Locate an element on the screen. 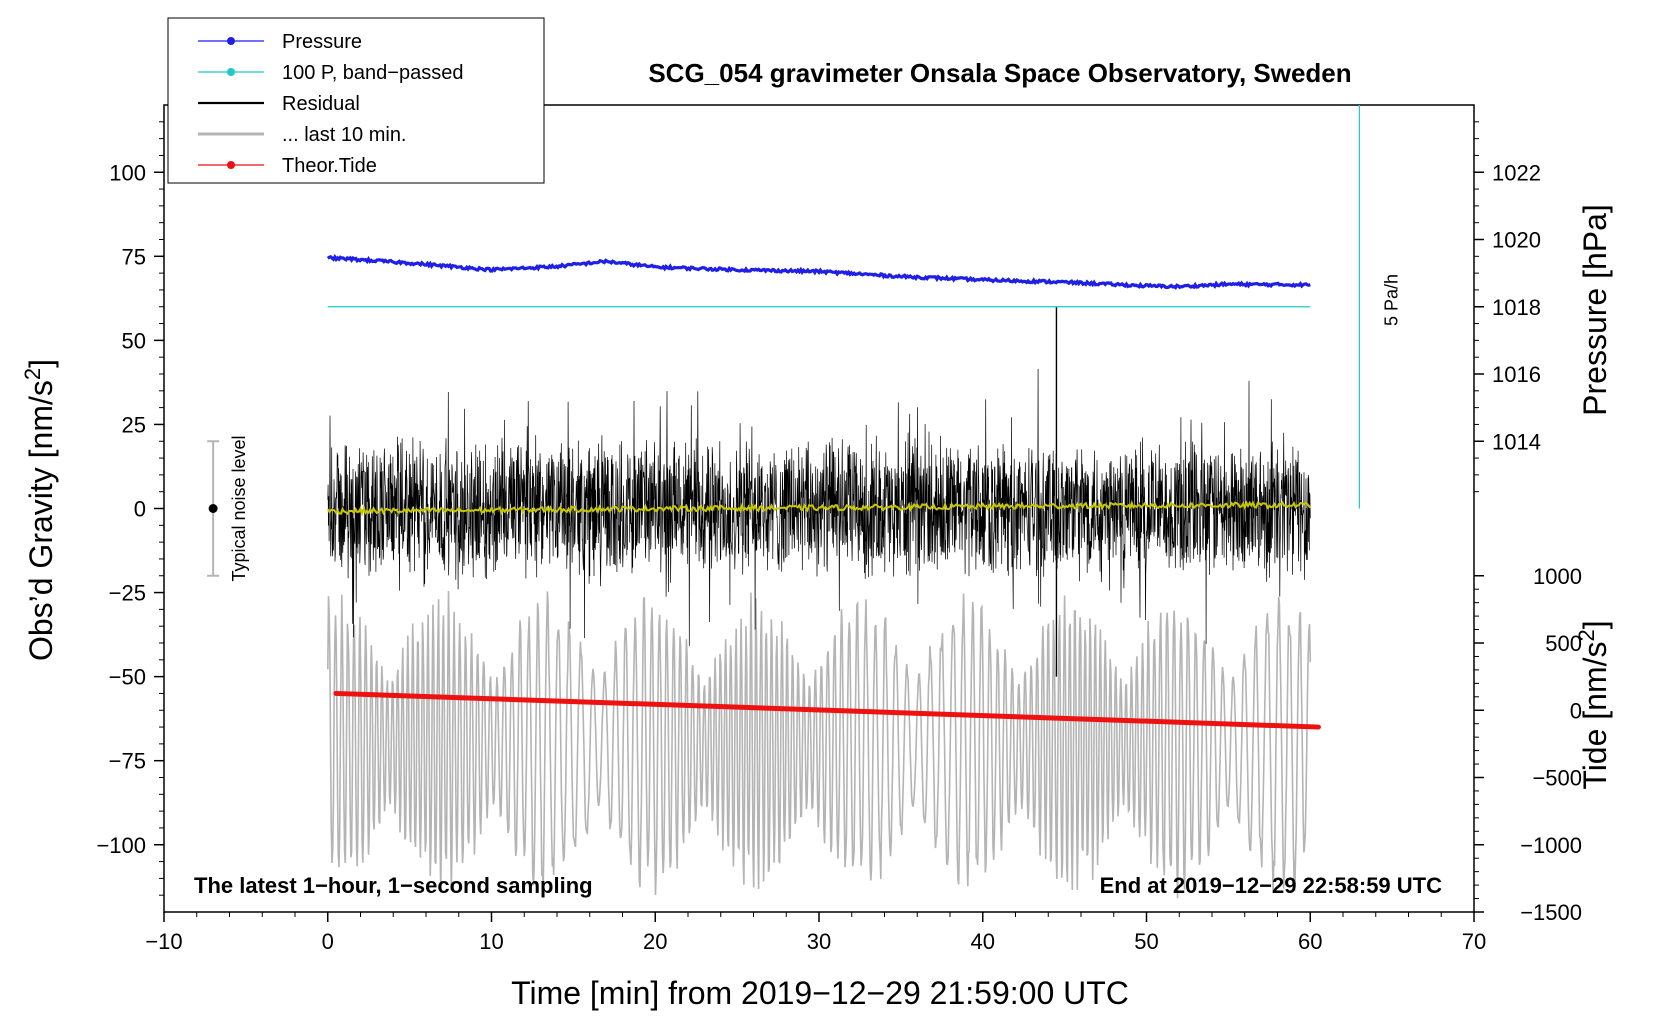 This screenshot has height=1020, width=1660. tide-tick-label-2: 0 is located at coordinates (1576, 710).